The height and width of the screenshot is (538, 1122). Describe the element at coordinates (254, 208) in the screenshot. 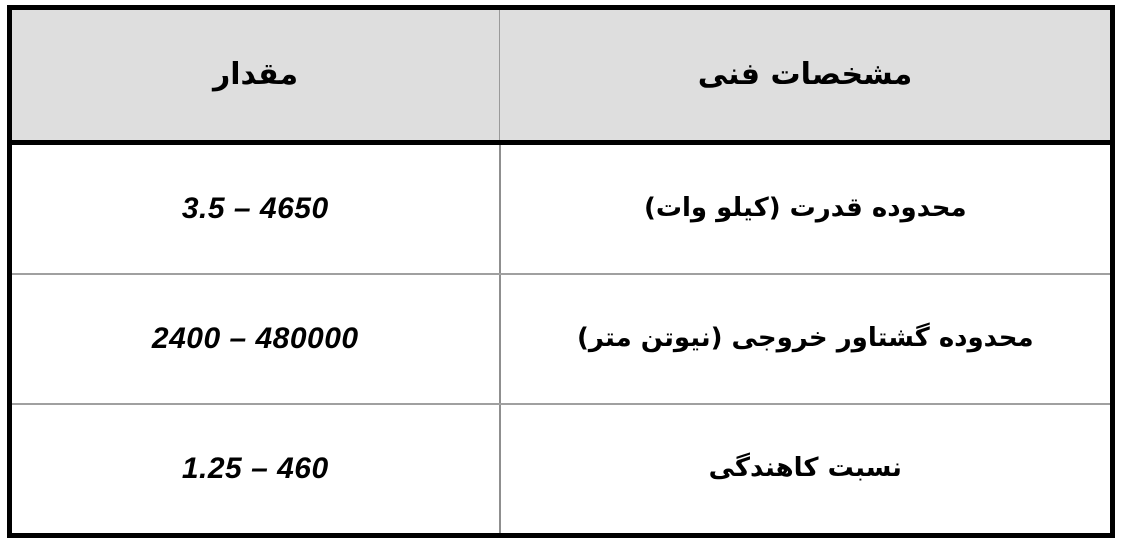

I see `spec-value-power-range: 3.5 – 4650` at that location.